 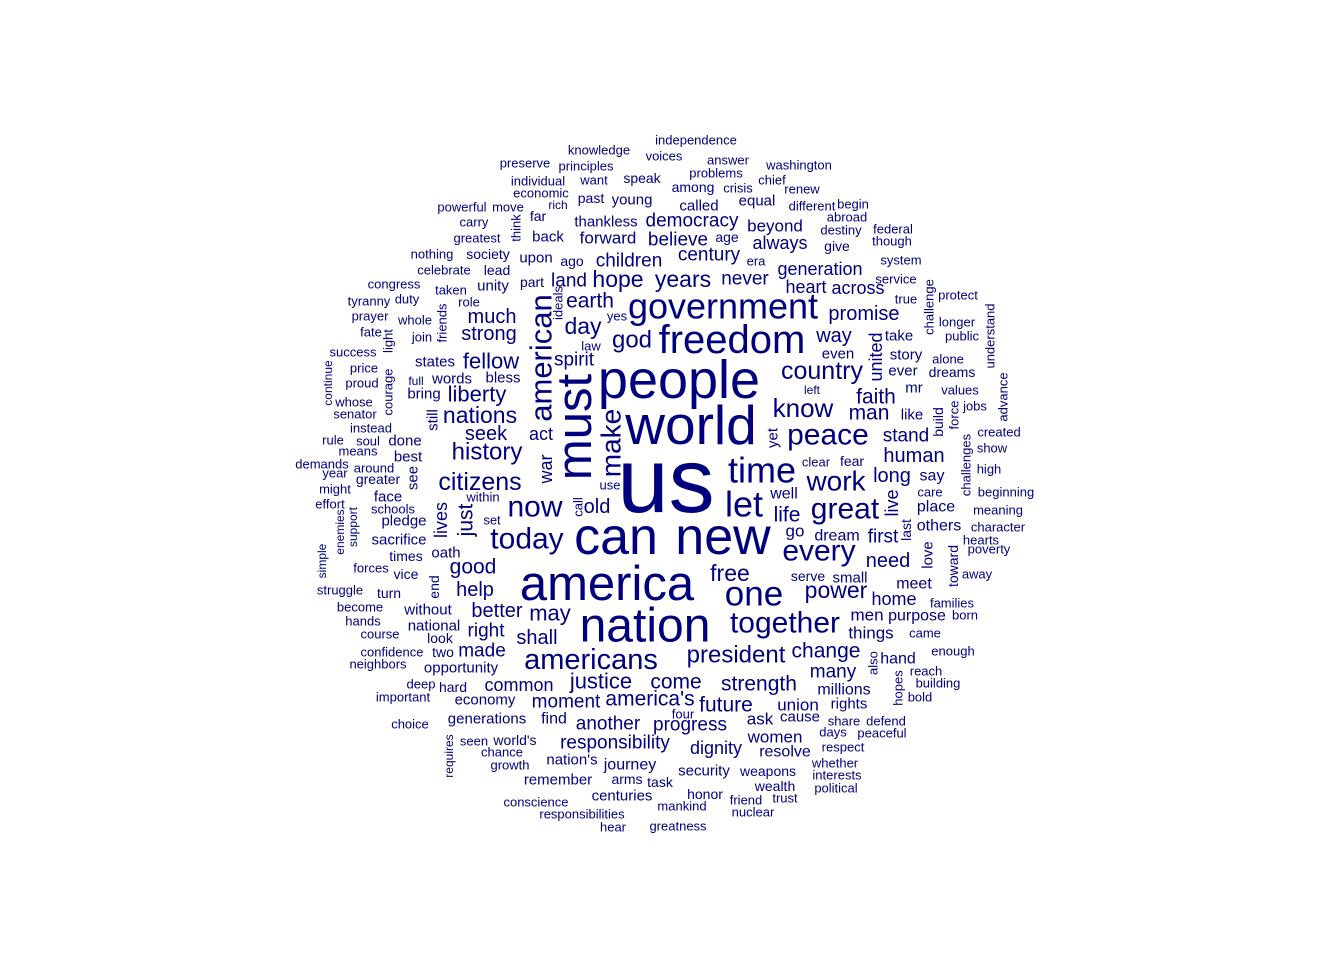 I want to click on word-begin: begin, so click(x=853, y=204).